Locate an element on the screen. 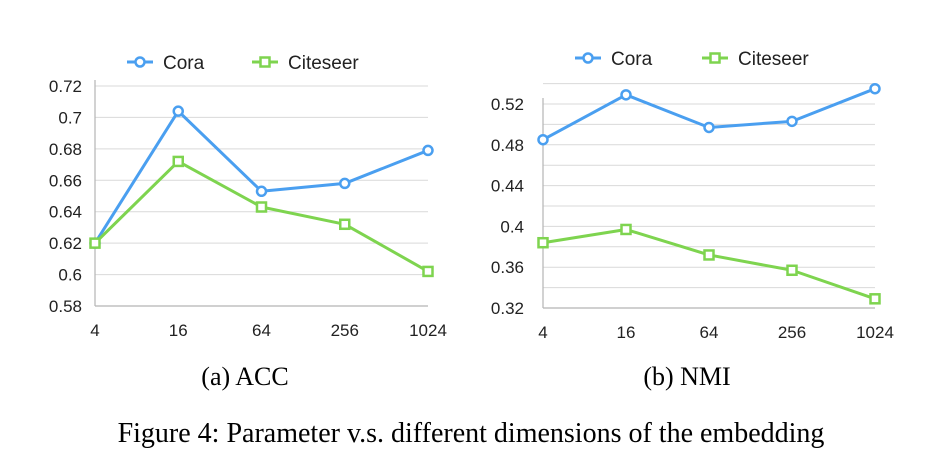 This screenshot has height=464, width=942. series-line-cora is located at coordinates (261, 176).